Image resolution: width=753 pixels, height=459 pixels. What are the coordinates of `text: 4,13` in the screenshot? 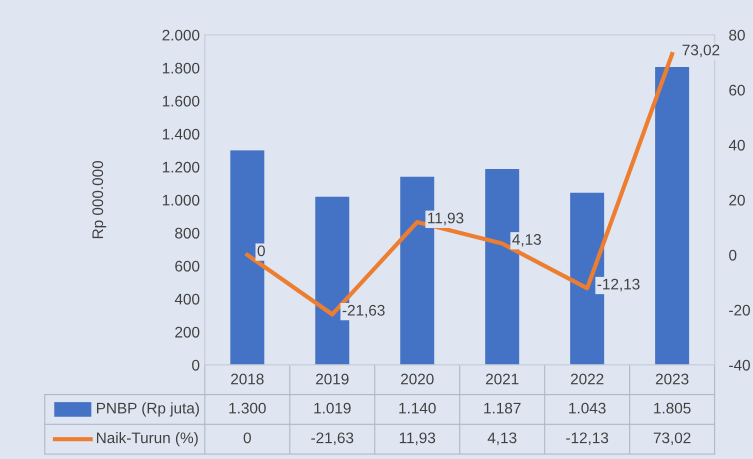 It's located at (526, 240).